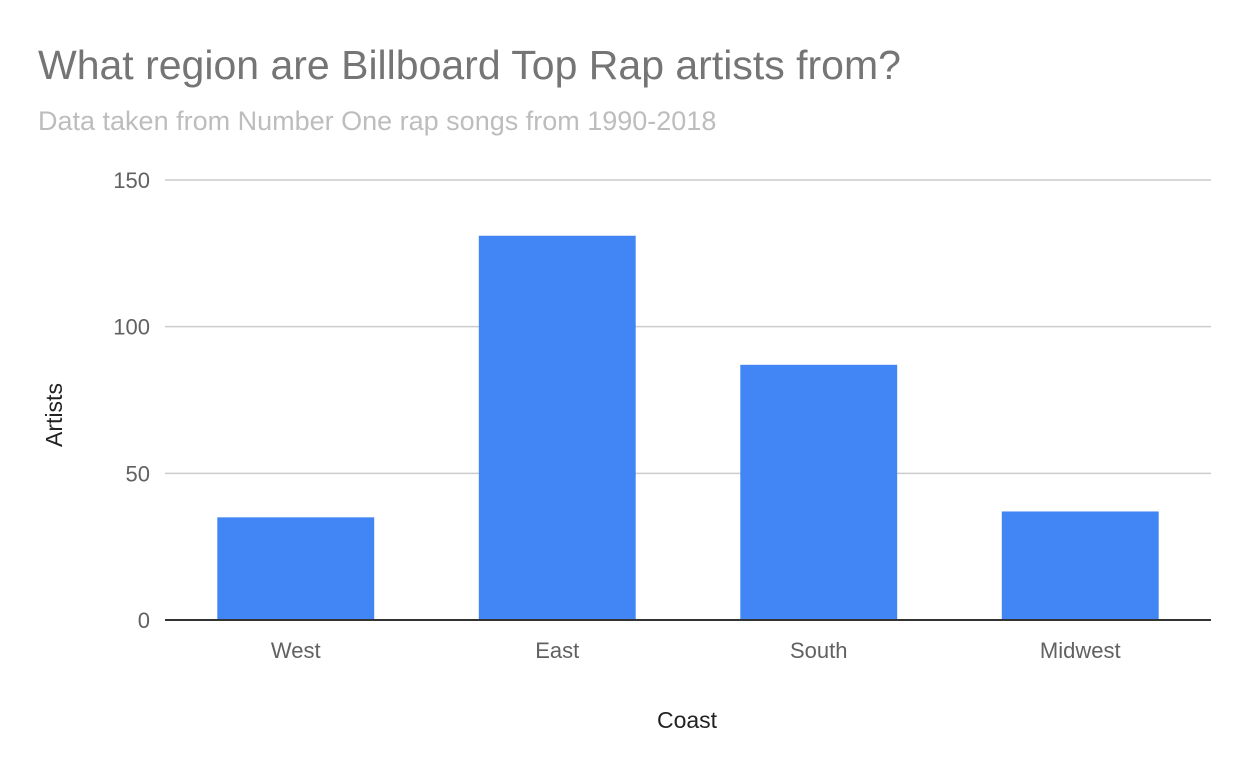  Describe the element at coordinates (54, 415) in the screenshot. I see `y-axis-label: Artists` at that location.